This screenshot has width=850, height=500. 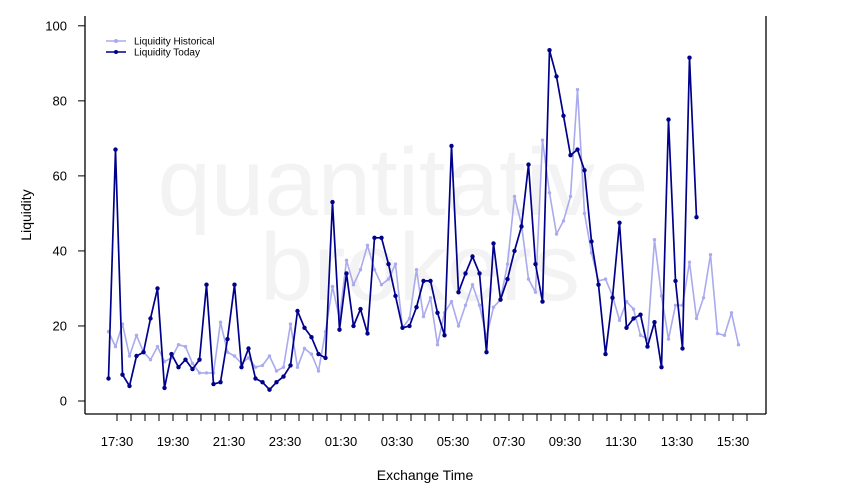 What do you see at coordinates (425, 475) in the screenshot?
I see `x-axis-title: Exchange Time` at bounding box center [425, 475].